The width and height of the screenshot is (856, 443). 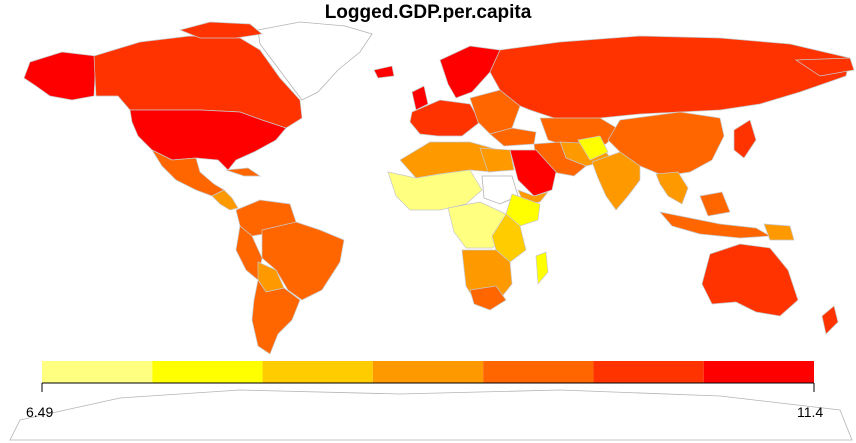 What do you see at coordinates (672, 188) in the screenshot?
I see `country-southeast-asia` at bounding box center [672, 188].